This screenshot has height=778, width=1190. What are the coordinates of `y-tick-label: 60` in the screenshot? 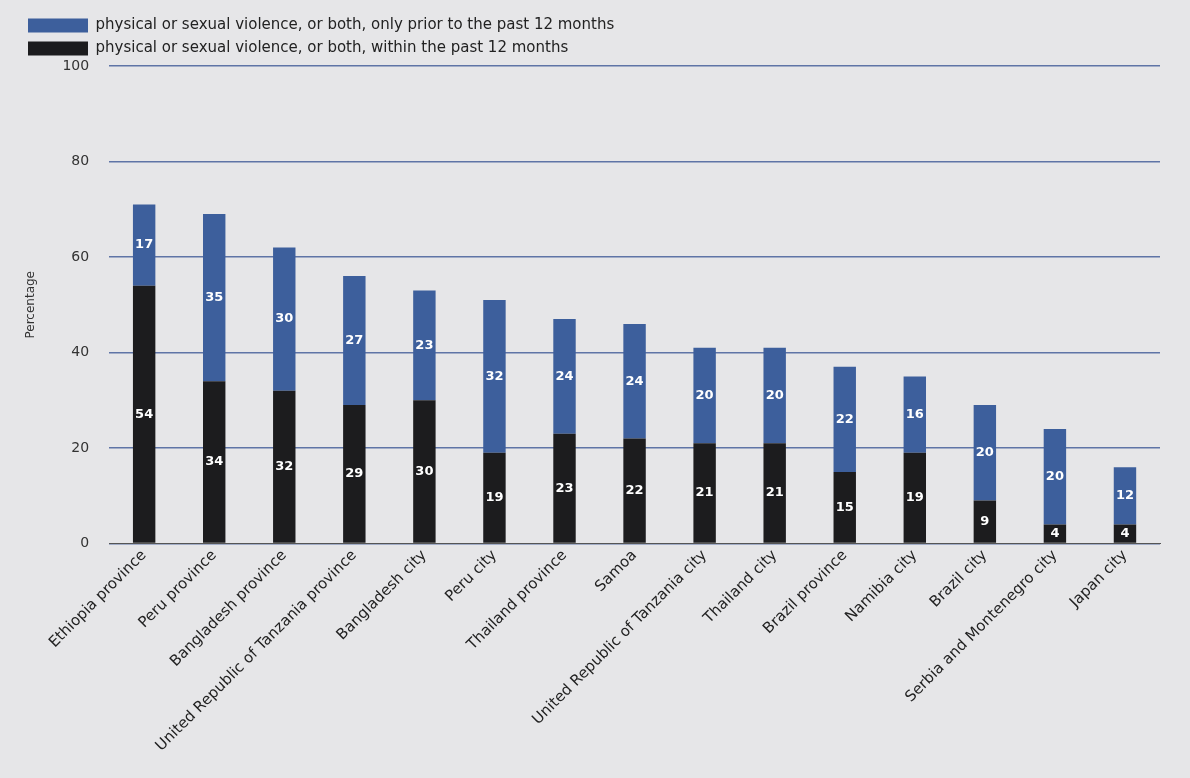 It's located at (80, 255).